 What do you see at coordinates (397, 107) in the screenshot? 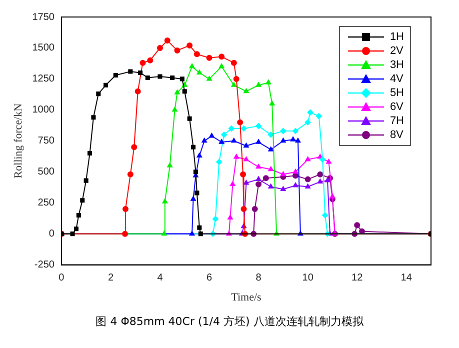
I see `legend-label: 6V` at bounding box center [397, 107].